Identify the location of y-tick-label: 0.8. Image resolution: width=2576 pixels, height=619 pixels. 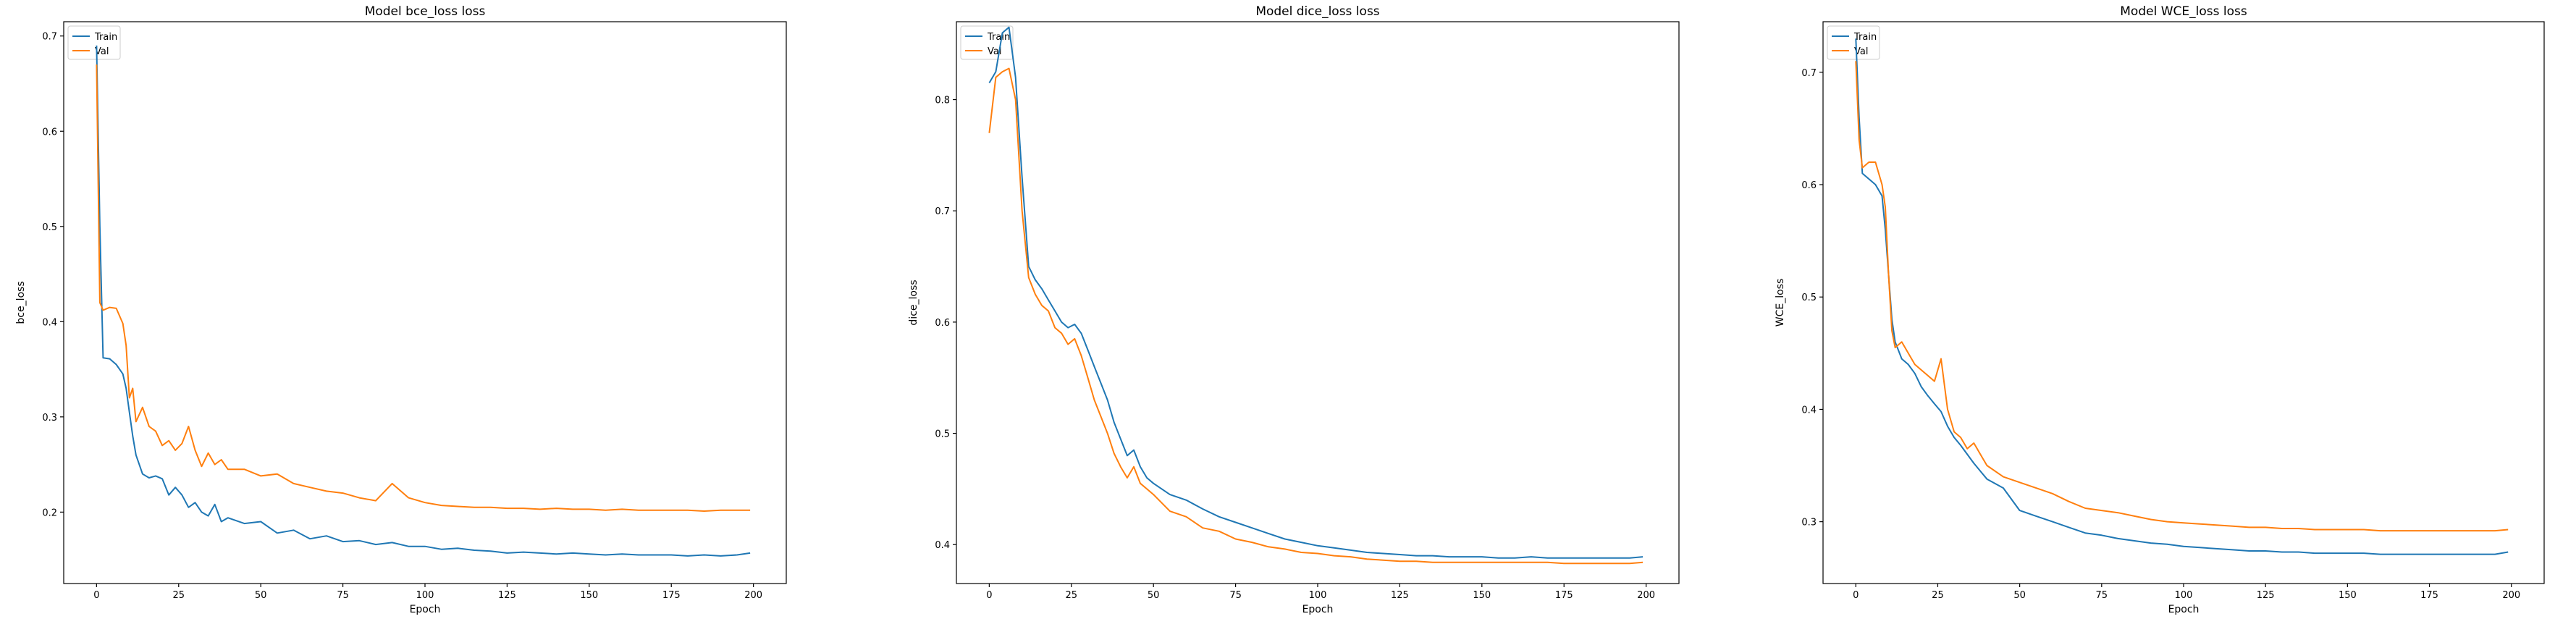
(942, 101).